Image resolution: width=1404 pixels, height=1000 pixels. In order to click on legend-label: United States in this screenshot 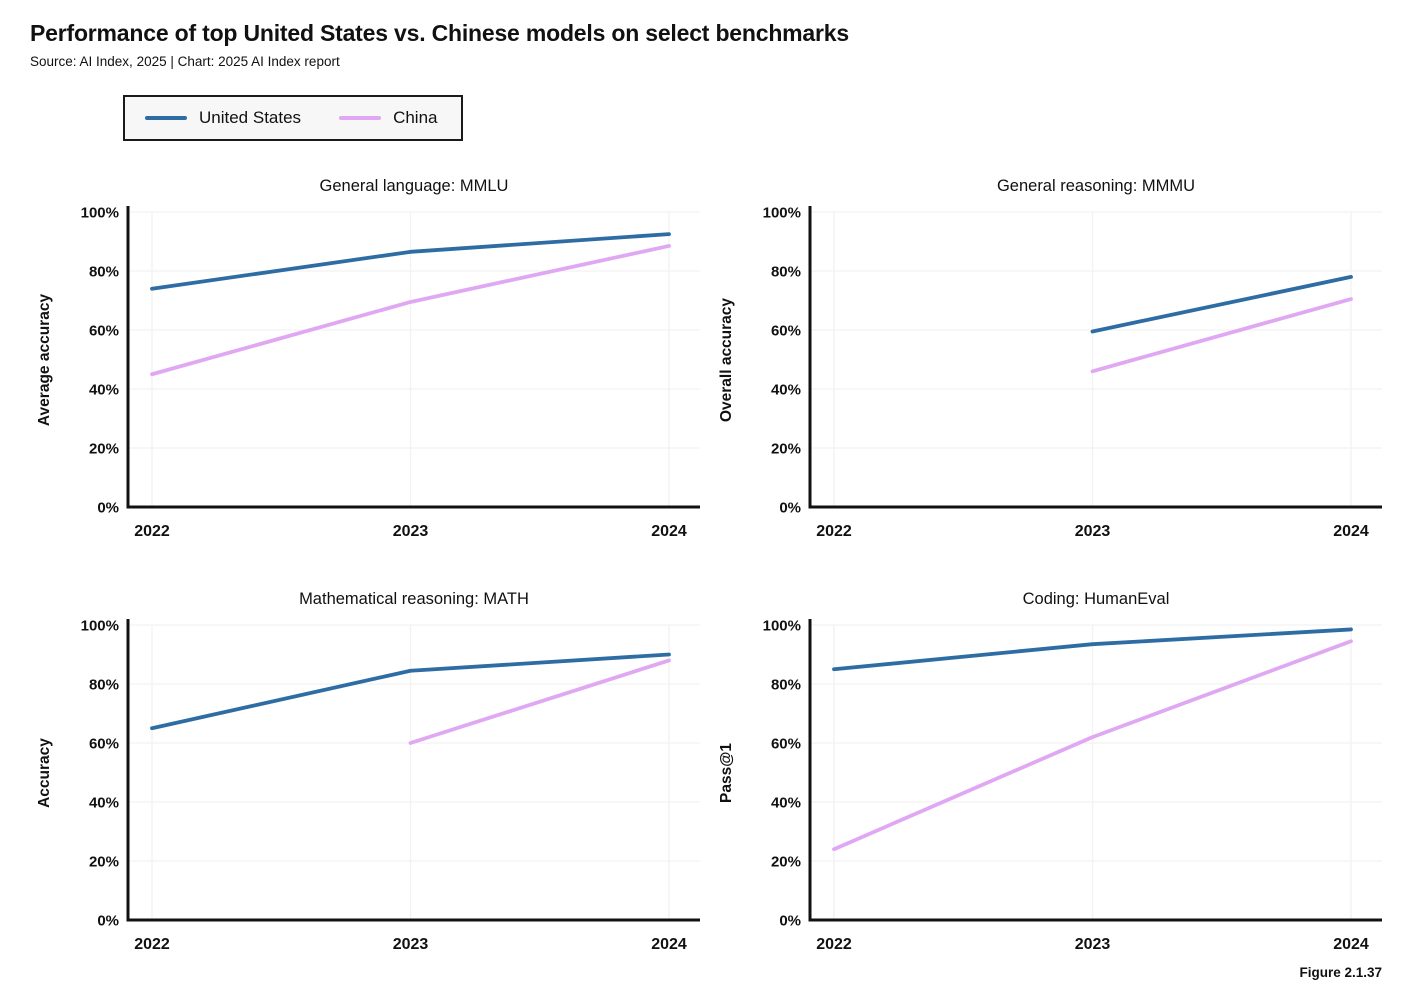, I will do `click(250, 117)`.